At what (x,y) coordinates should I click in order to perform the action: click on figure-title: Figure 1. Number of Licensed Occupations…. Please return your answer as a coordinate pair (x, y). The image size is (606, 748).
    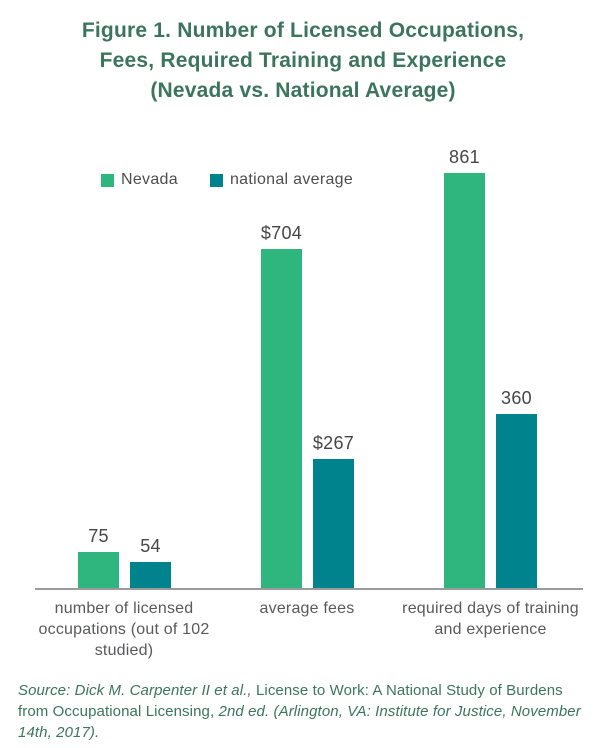
    Looking at the image, I should click on (303, 53).